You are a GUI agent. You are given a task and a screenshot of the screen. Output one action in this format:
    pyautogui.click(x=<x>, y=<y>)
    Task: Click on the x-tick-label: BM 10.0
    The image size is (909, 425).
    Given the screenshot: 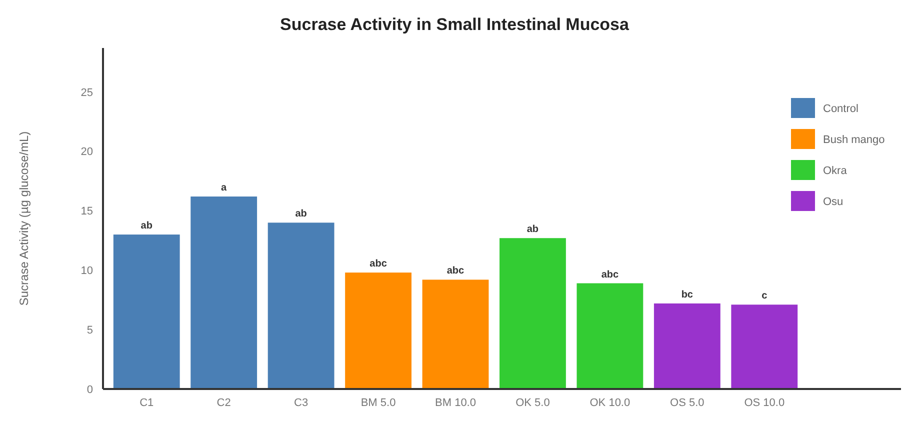 What is the action you would take?
    pyautogui.click(x=455, y=403)
    